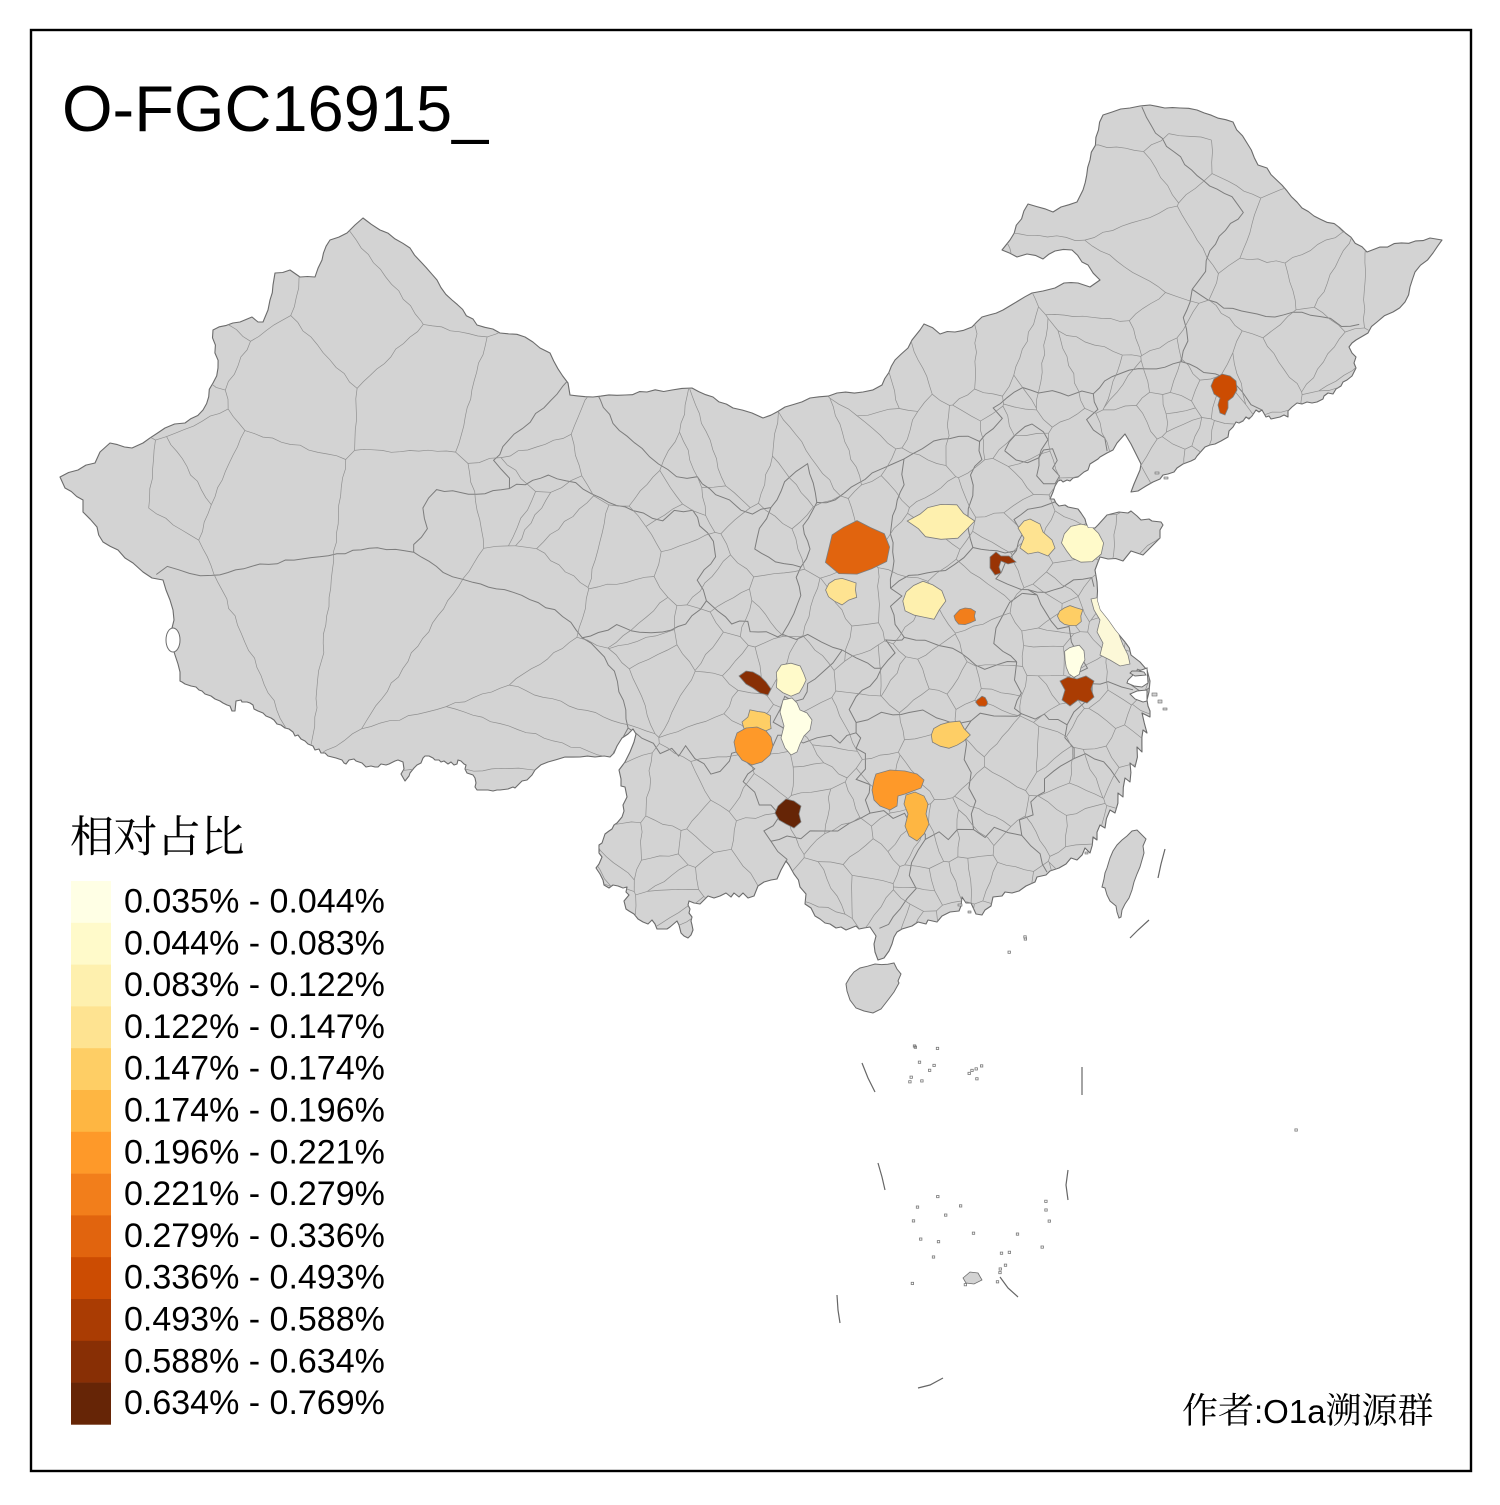 Image resolution: width=1500 pixels, height=1505 pixels. I want to click on svg-text: 0.147% - 0.174%, so click(254, 1069).